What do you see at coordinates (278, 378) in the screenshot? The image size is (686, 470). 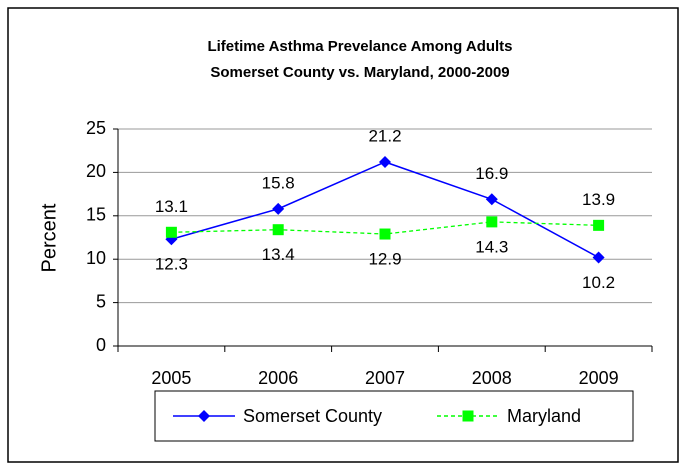 I see `x-tick-label: 2006` at bounding box center [278, 378].